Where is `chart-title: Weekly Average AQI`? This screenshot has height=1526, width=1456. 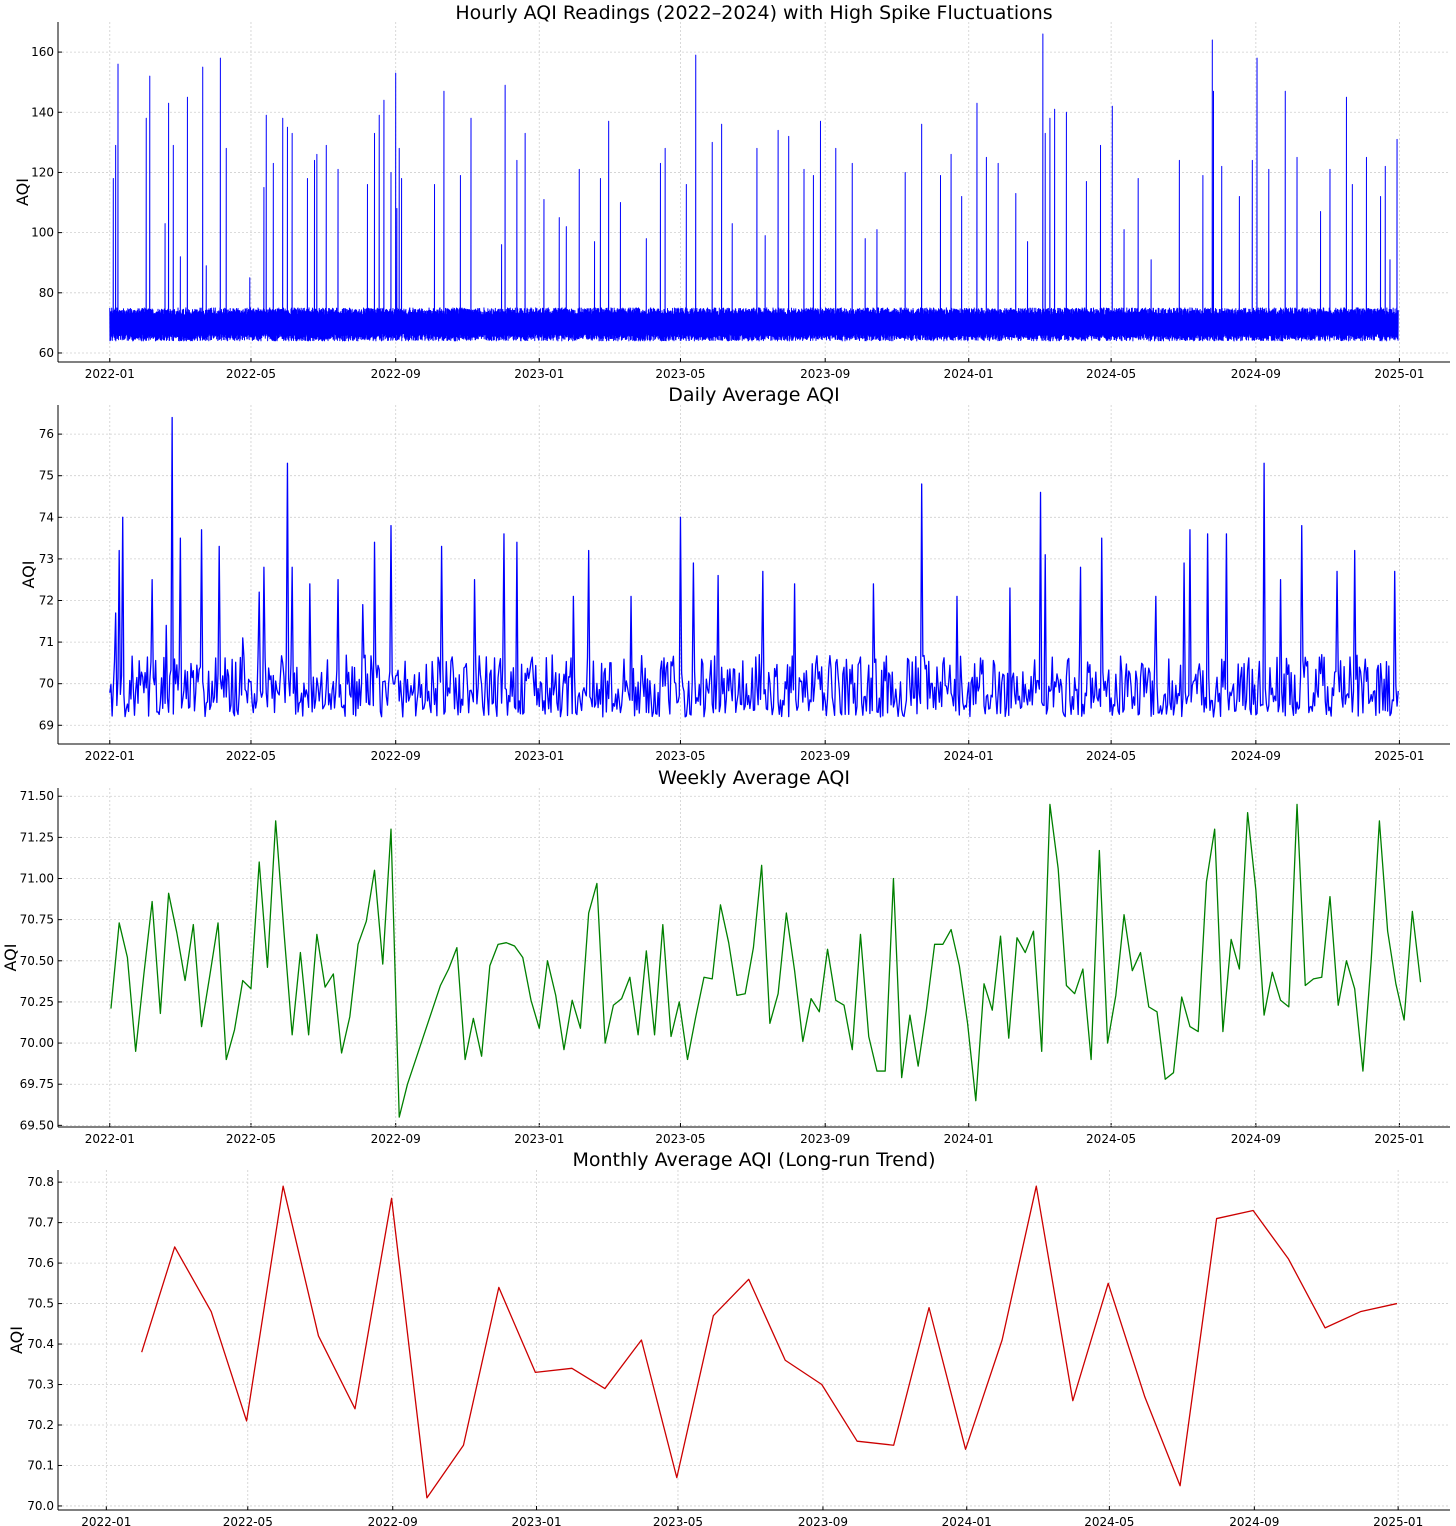
chart-title: Weekly Average AQI is located at coordinates (754, 778).